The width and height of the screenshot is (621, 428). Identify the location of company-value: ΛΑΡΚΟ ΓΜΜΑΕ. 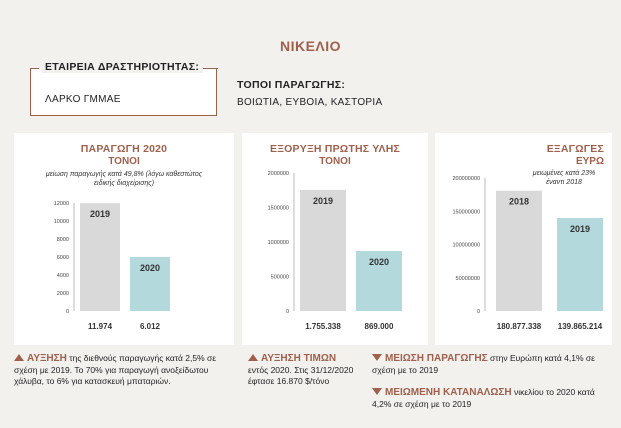
(83, 99).